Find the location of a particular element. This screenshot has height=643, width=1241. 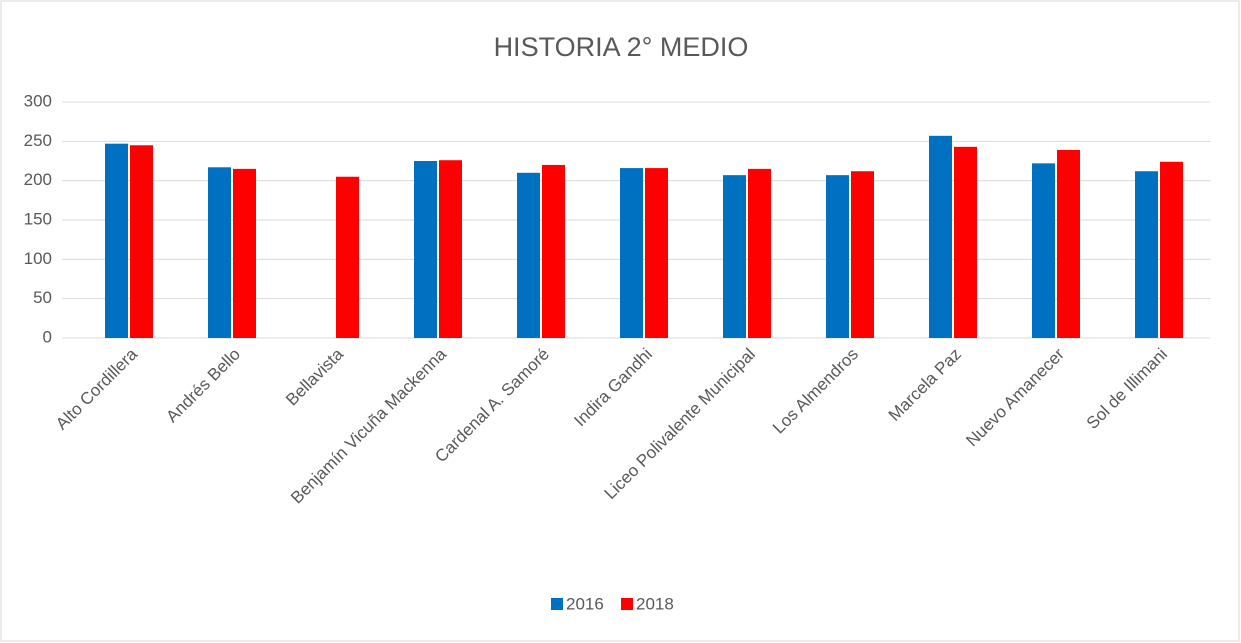

y-tick-label: 200 is located at coordinates (38, 179).